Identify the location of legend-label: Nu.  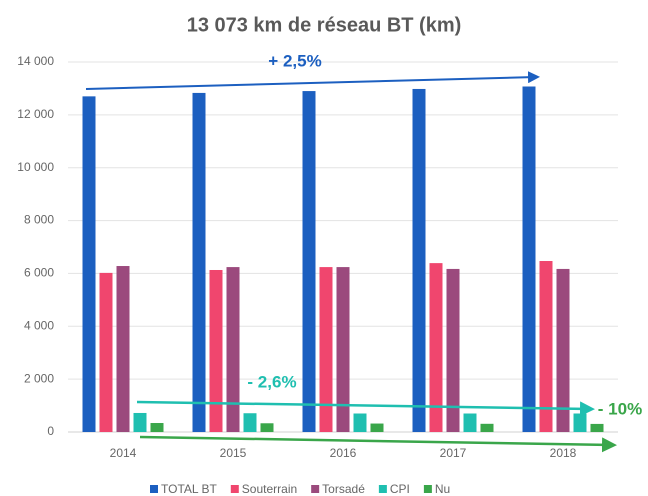
(442, 489).